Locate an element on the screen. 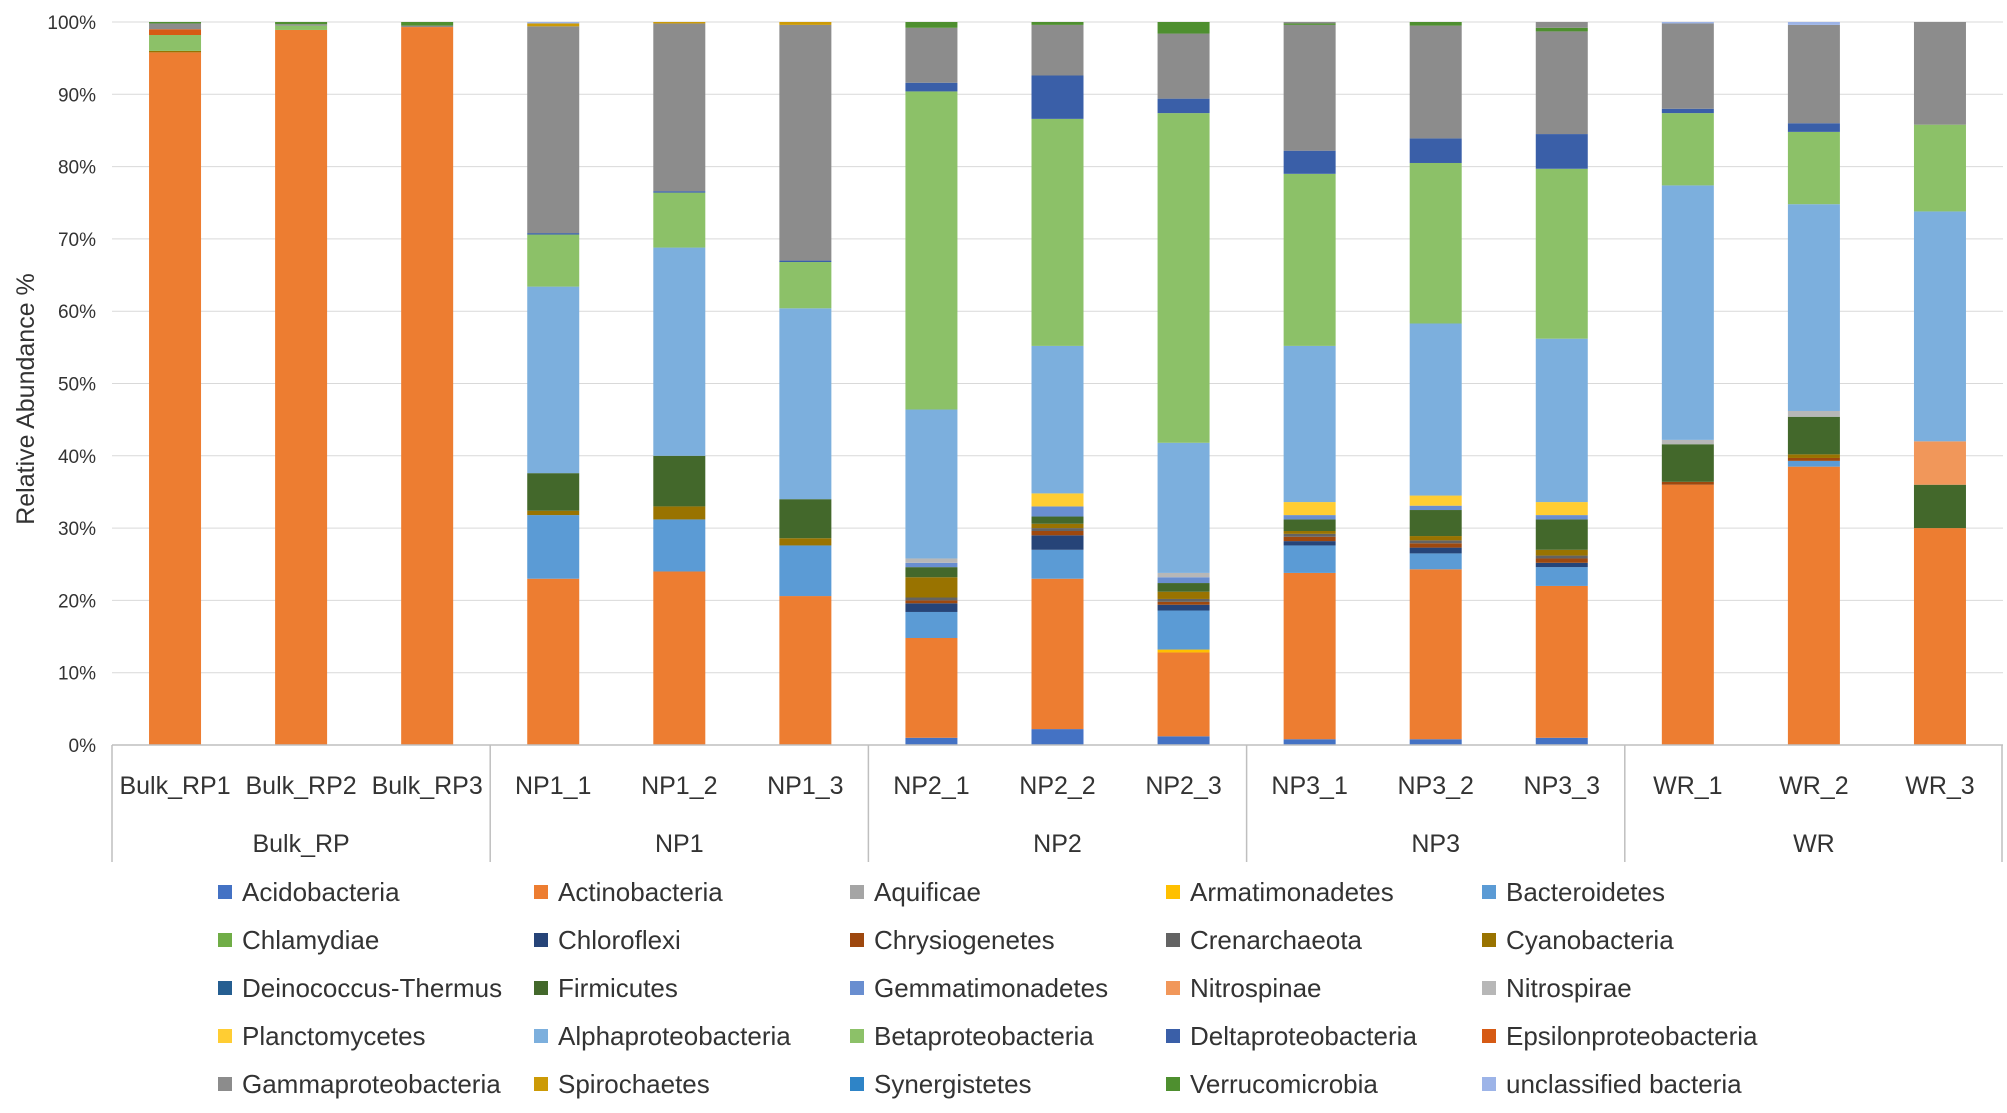 The height and width of the screenshot is (1113, 2007). bar-segment-gemmatimonadetes is located at coordinates (931, 565).